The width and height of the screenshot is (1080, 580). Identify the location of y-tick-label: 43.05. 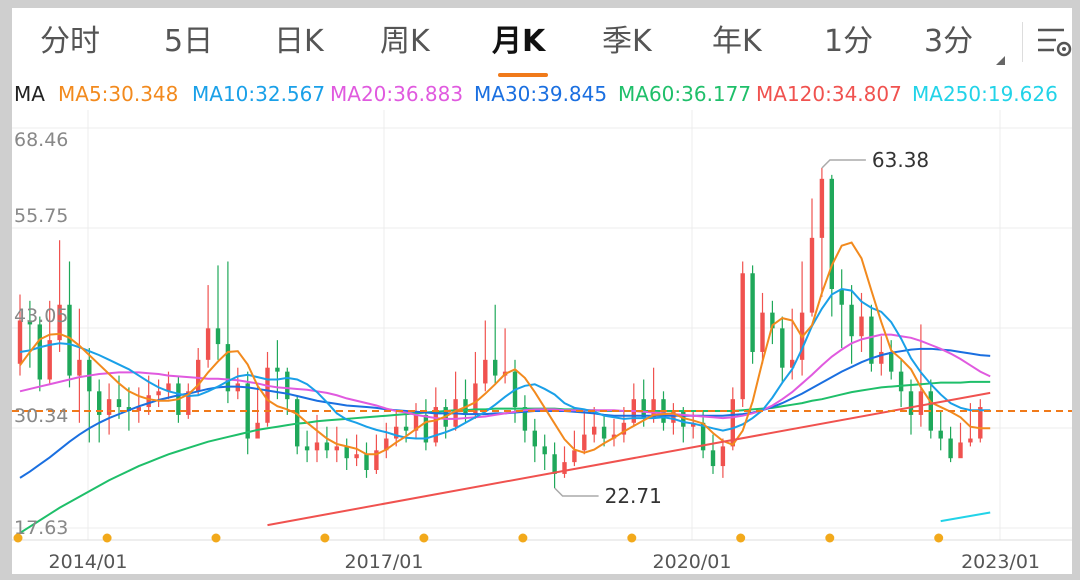
(41, 316).